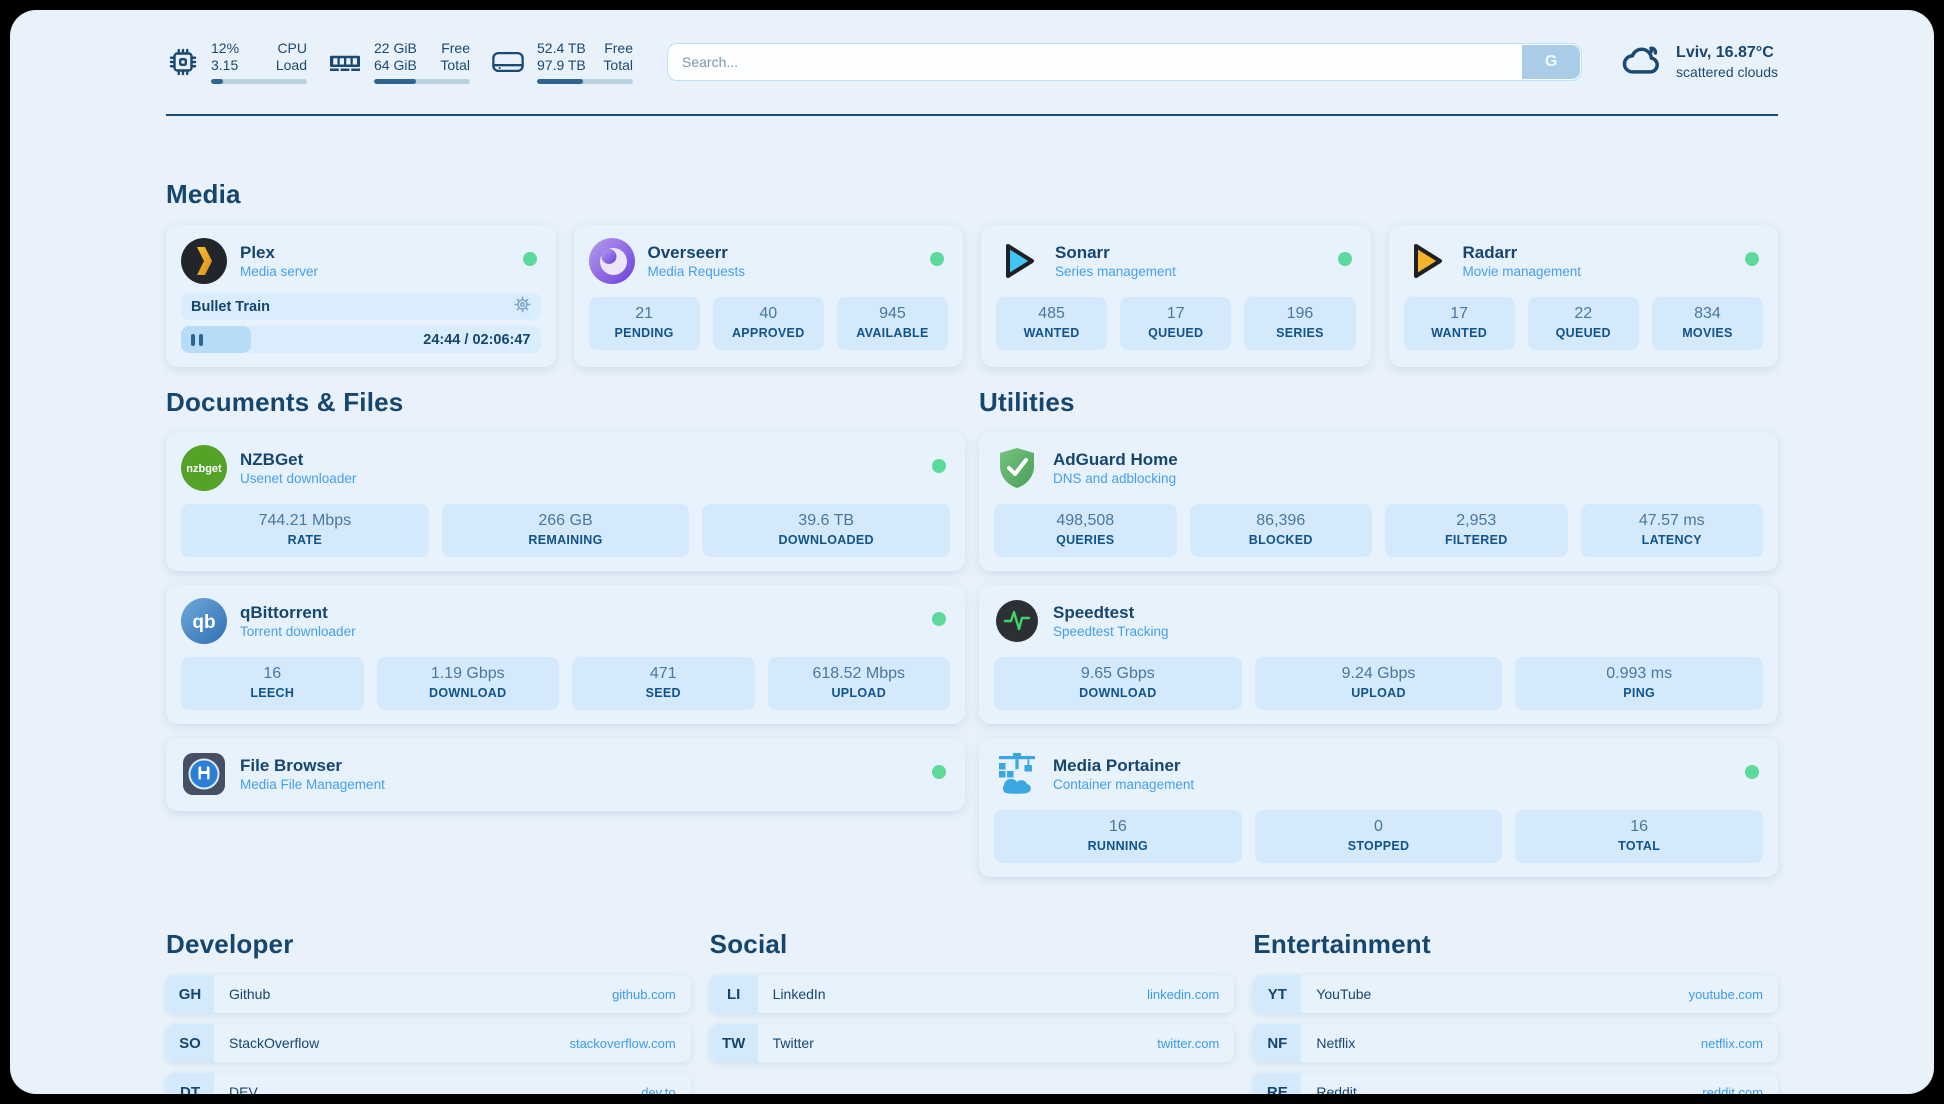  I want to click on search-engine-button: G, so click(1551, 62).